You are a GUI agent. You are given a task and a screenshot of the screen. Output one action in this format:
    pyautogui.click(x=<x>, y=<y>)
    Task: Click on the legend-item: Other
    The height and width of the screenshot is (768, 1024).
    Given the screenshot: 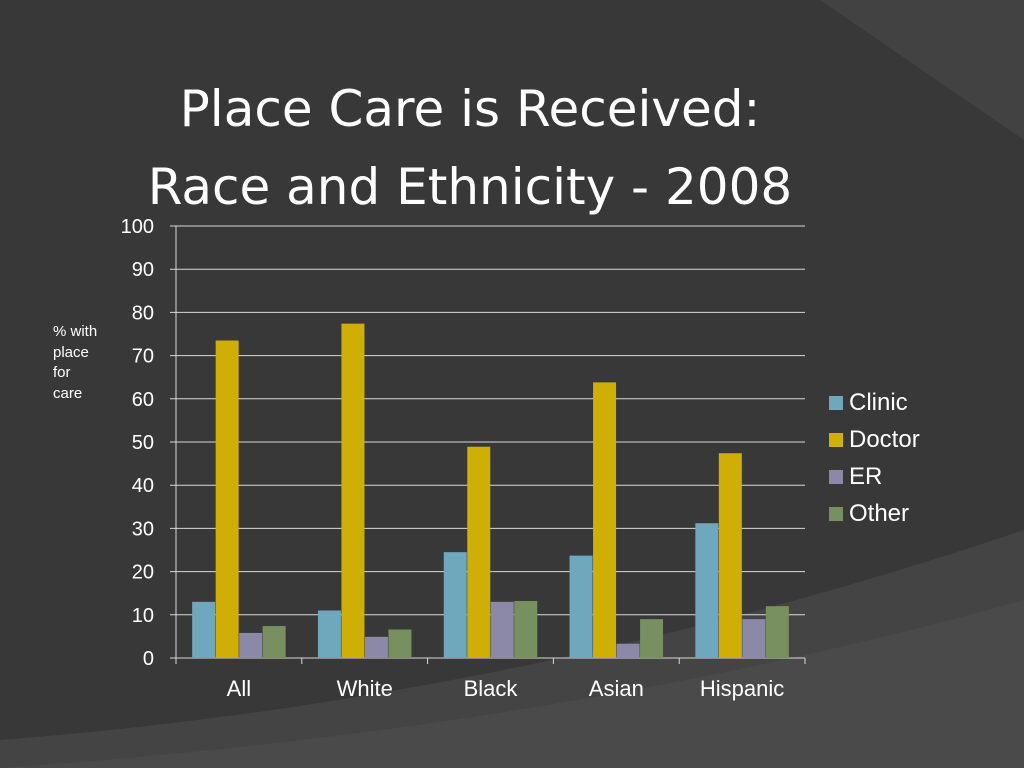 What is the action you would take?
    pyautogui.click(x=874, y=513)
    